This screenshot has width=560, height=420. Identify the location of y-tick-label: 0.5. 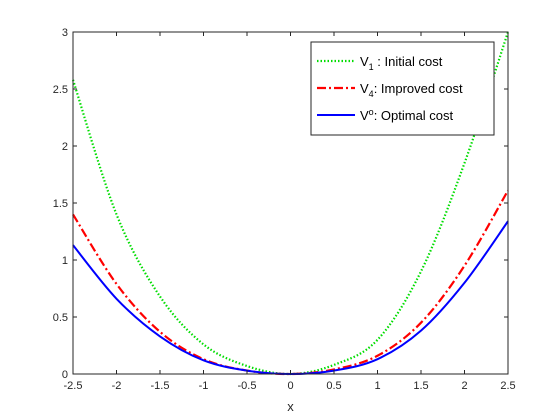
(60, 318).